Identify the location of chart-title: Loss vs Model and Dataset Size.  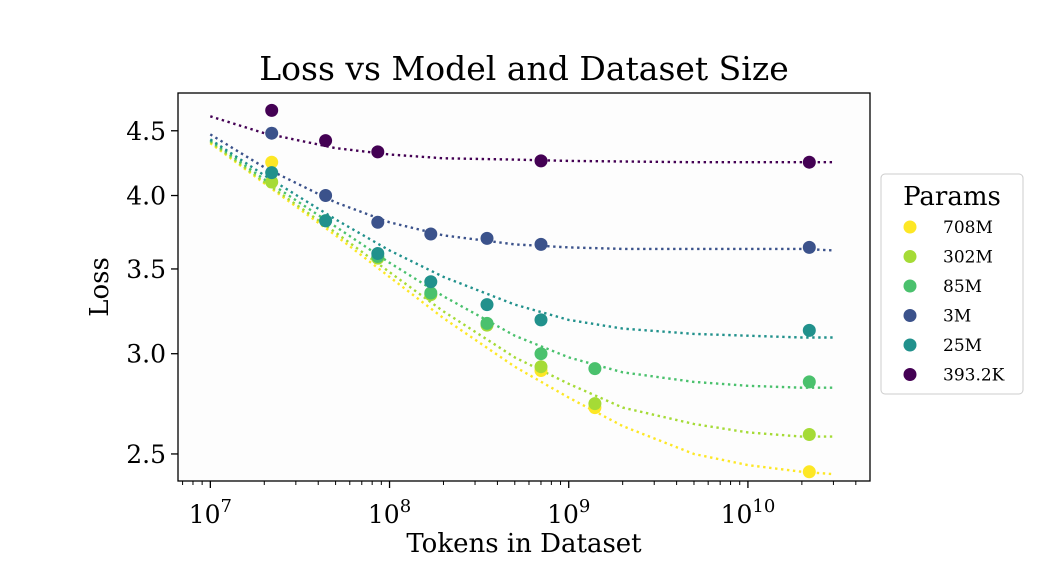
(523, 68).